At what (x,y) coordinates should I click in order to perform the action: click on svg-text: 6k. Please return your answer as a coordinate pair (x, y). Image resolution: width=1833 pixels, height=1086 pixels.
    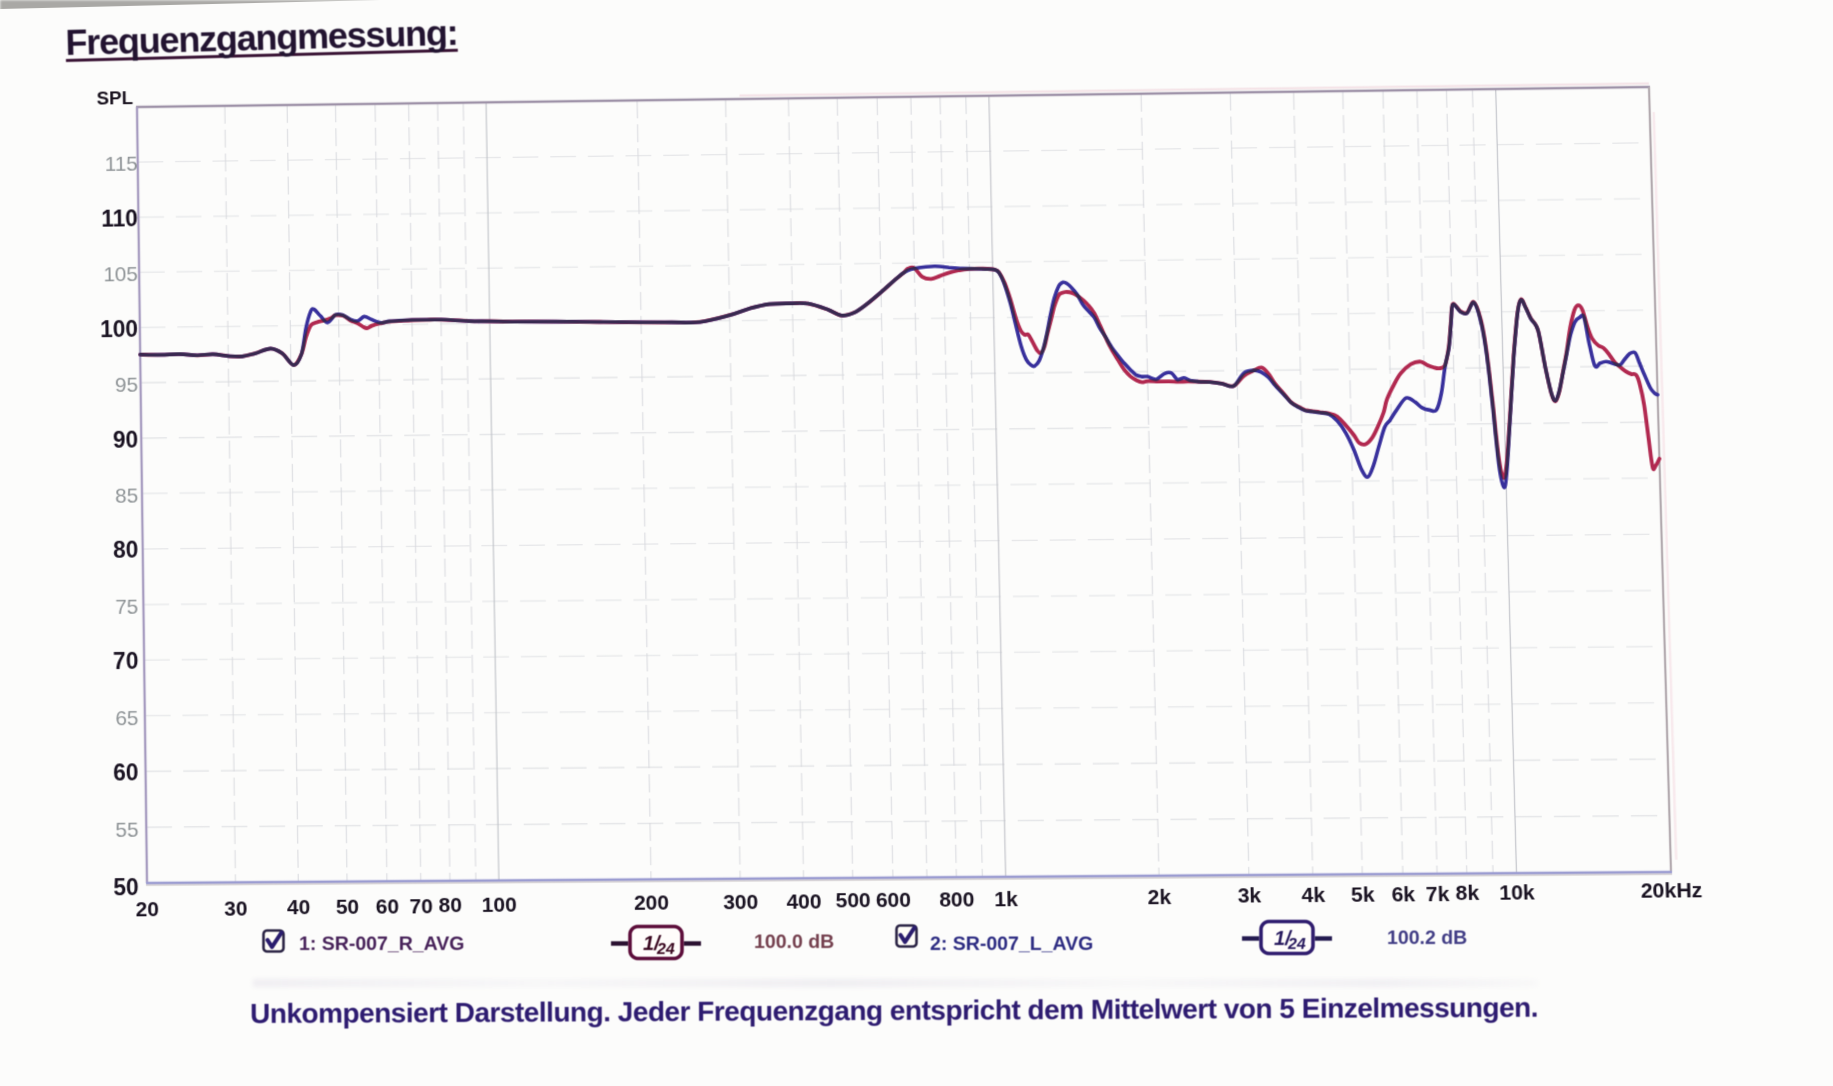
    Looking at the image, I should click on (1403, 894).